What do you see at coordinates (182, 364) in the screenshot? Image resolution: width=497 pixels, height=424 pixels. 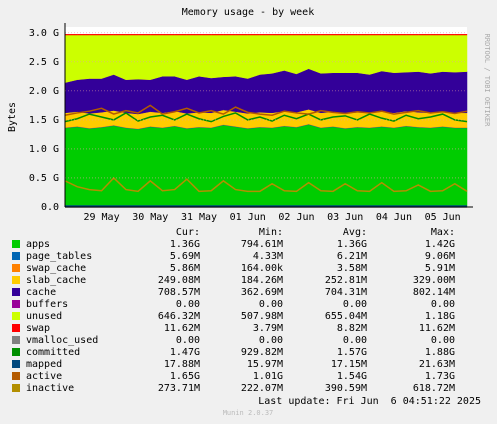 I see `legend-value: 17.88M` at bounding box center [182, 364].